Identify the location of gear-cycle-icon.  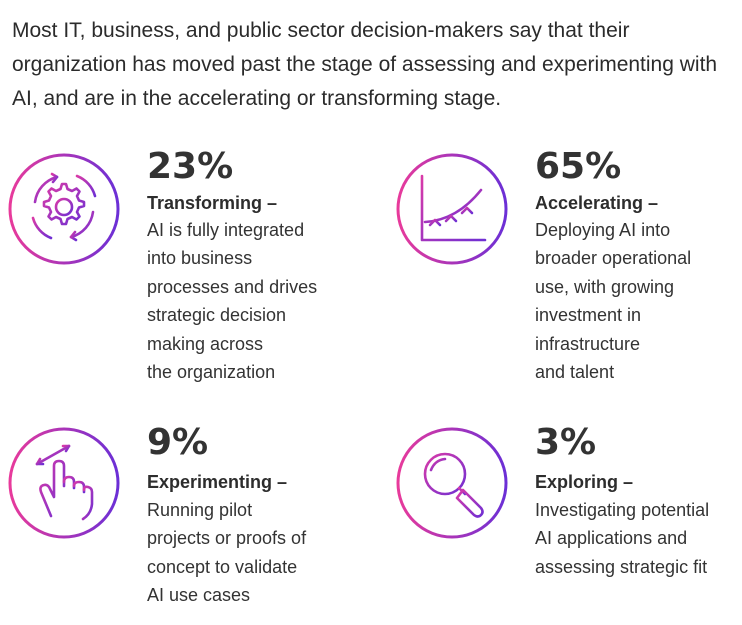
(64, 209).